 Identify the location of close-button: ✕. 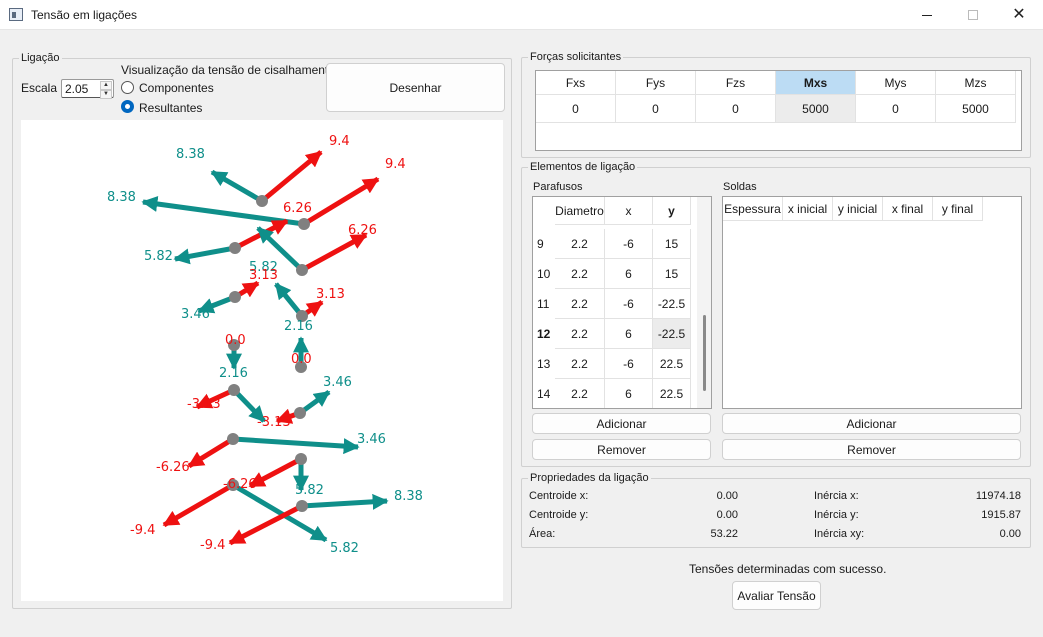
(1019, 15).